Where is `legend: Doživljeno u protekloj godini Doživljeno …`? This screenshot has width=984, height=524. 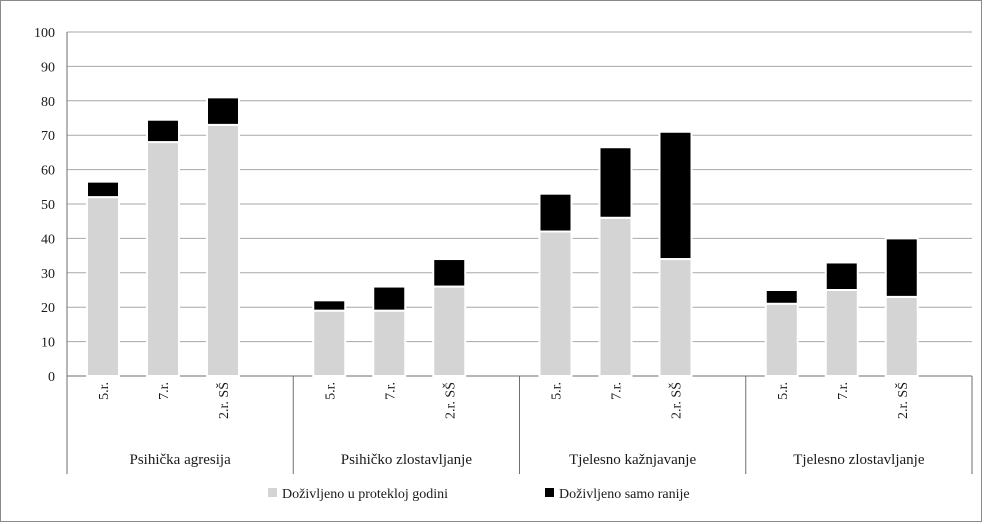 legend: Doživljeno u protekloj godini Doživljeno … is located at coordinates (479, 494).